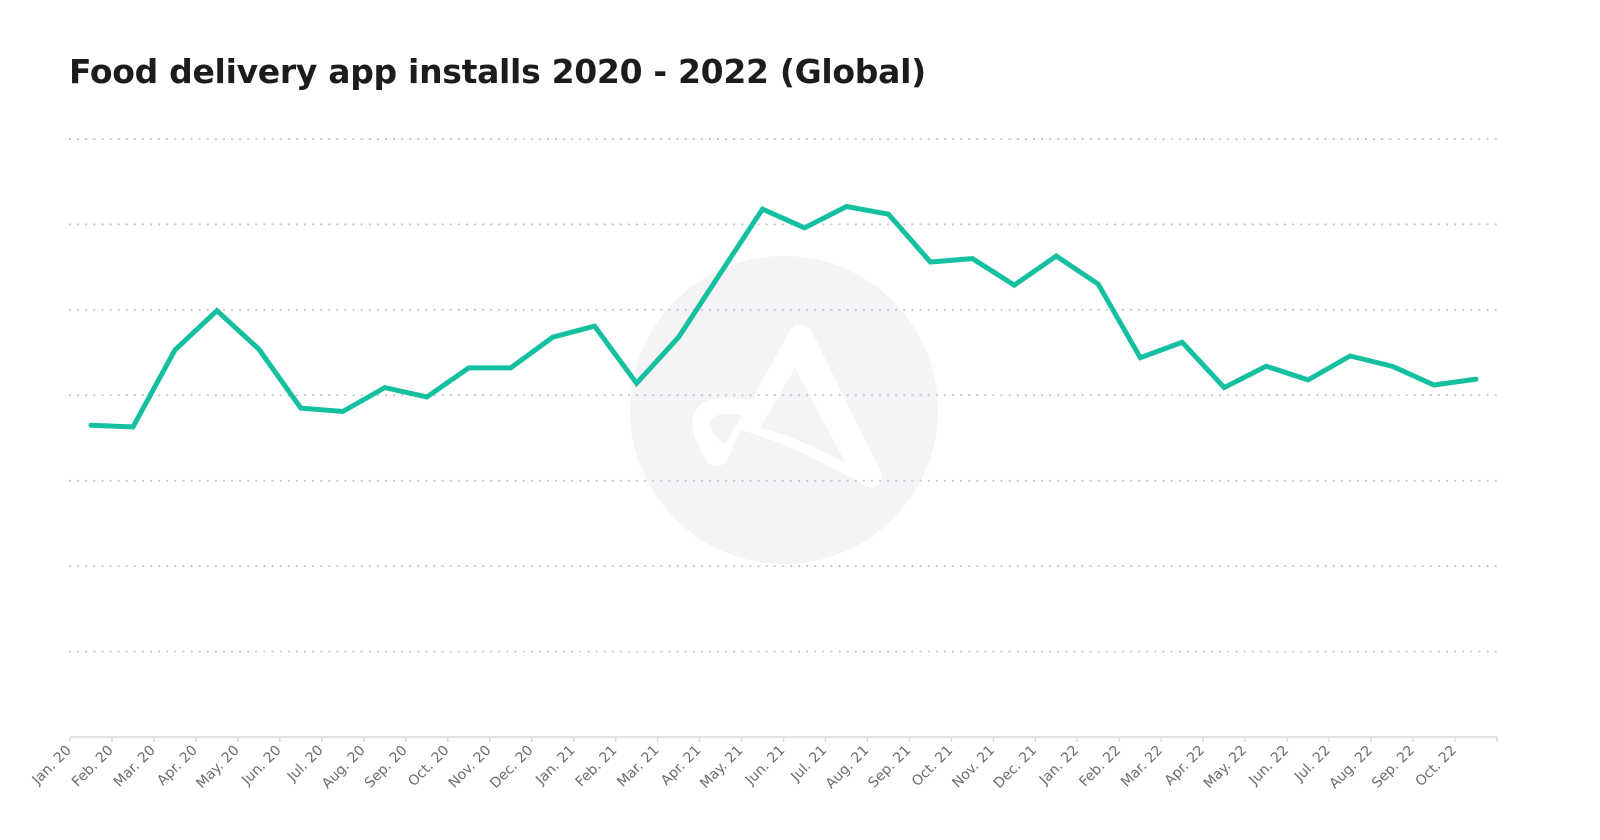 This screenshot has height=840, width=1600. What do you see at coordinates (1393, 767) in the screenshot?
I see `x-tick-label: Sep. 22` at bounding box center [1393, 767].